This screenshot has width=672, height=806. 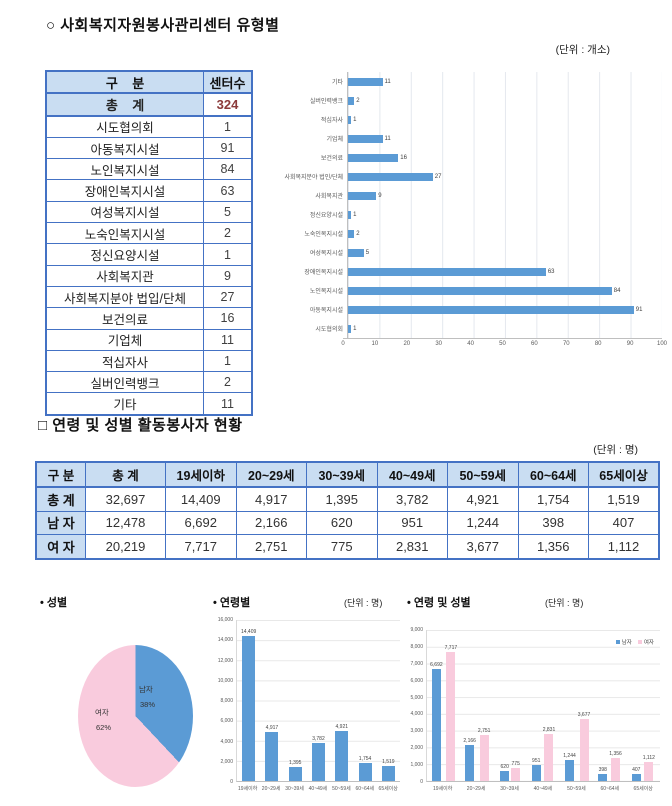 What do you see at coordinates (135, 716) in the screenshot?
I see `gender-pie` at bounding box center [135, 716].